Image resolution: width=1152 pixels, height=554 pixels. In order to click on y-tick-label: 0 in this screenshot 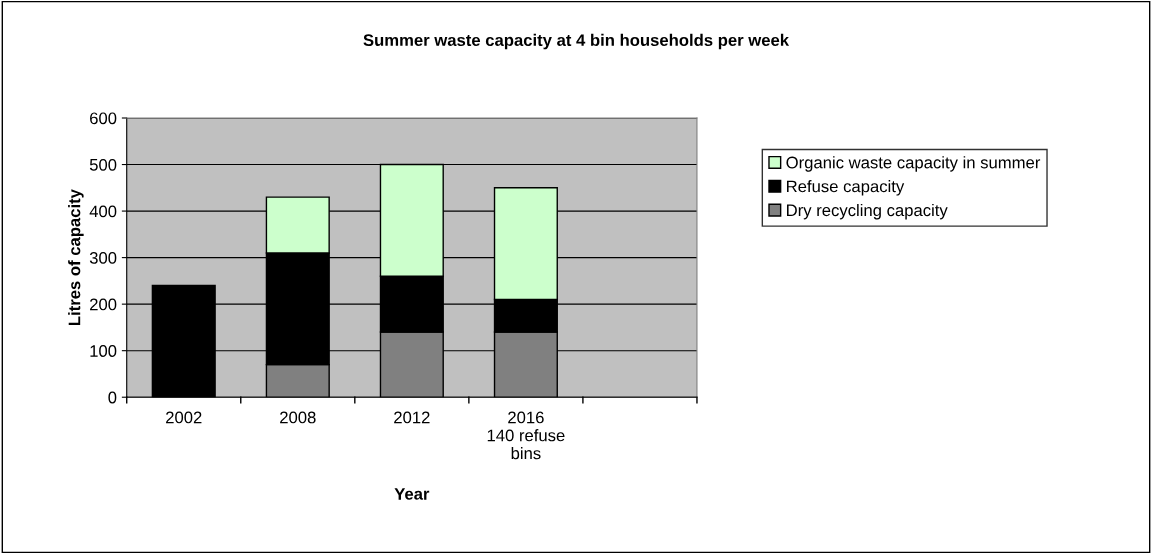, I will do `click(112, 397)`.